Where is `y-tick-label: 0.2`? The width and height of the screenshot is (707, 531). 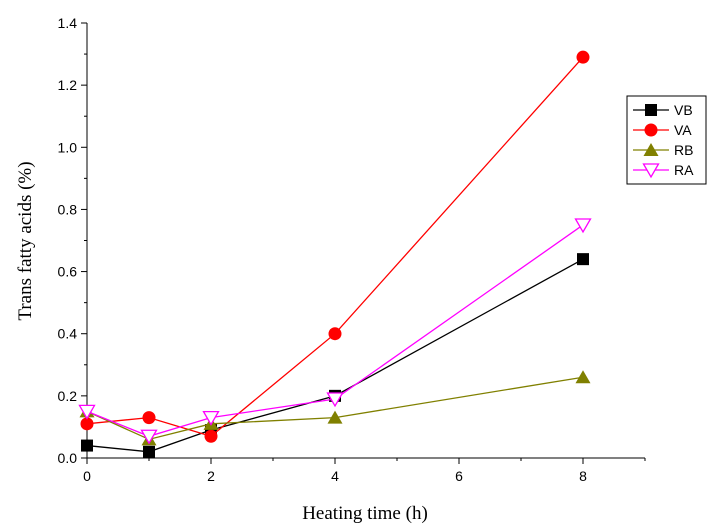 y-tick-label: 0.2 is located at coordinates (68, 396).